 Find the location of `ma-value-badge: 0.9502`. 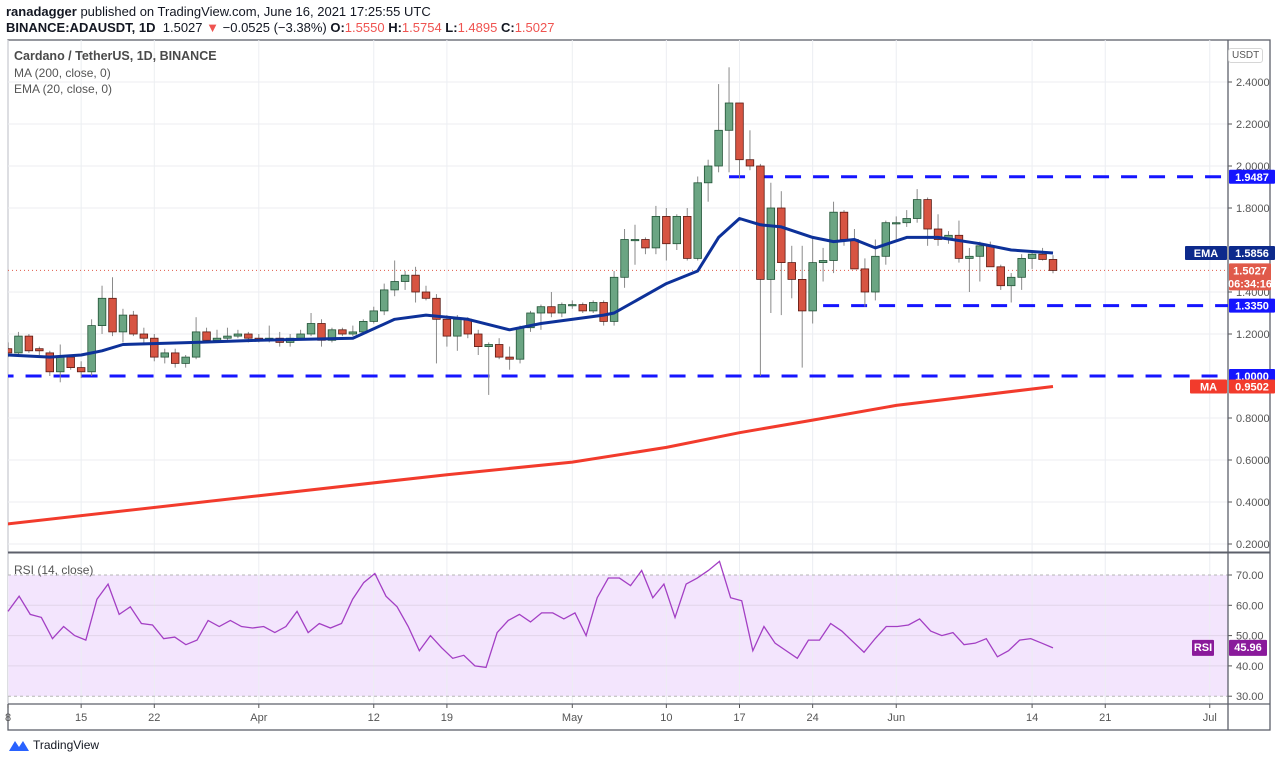

ma-value-badge: 0.9502 is located at coordinates (1252, 386).